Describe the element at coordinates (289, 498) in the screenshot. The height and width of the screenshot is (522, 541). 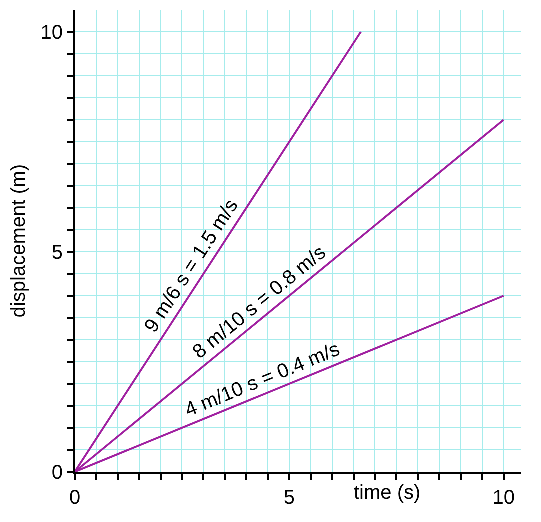
I see `x-tick-label: 5` at that location.